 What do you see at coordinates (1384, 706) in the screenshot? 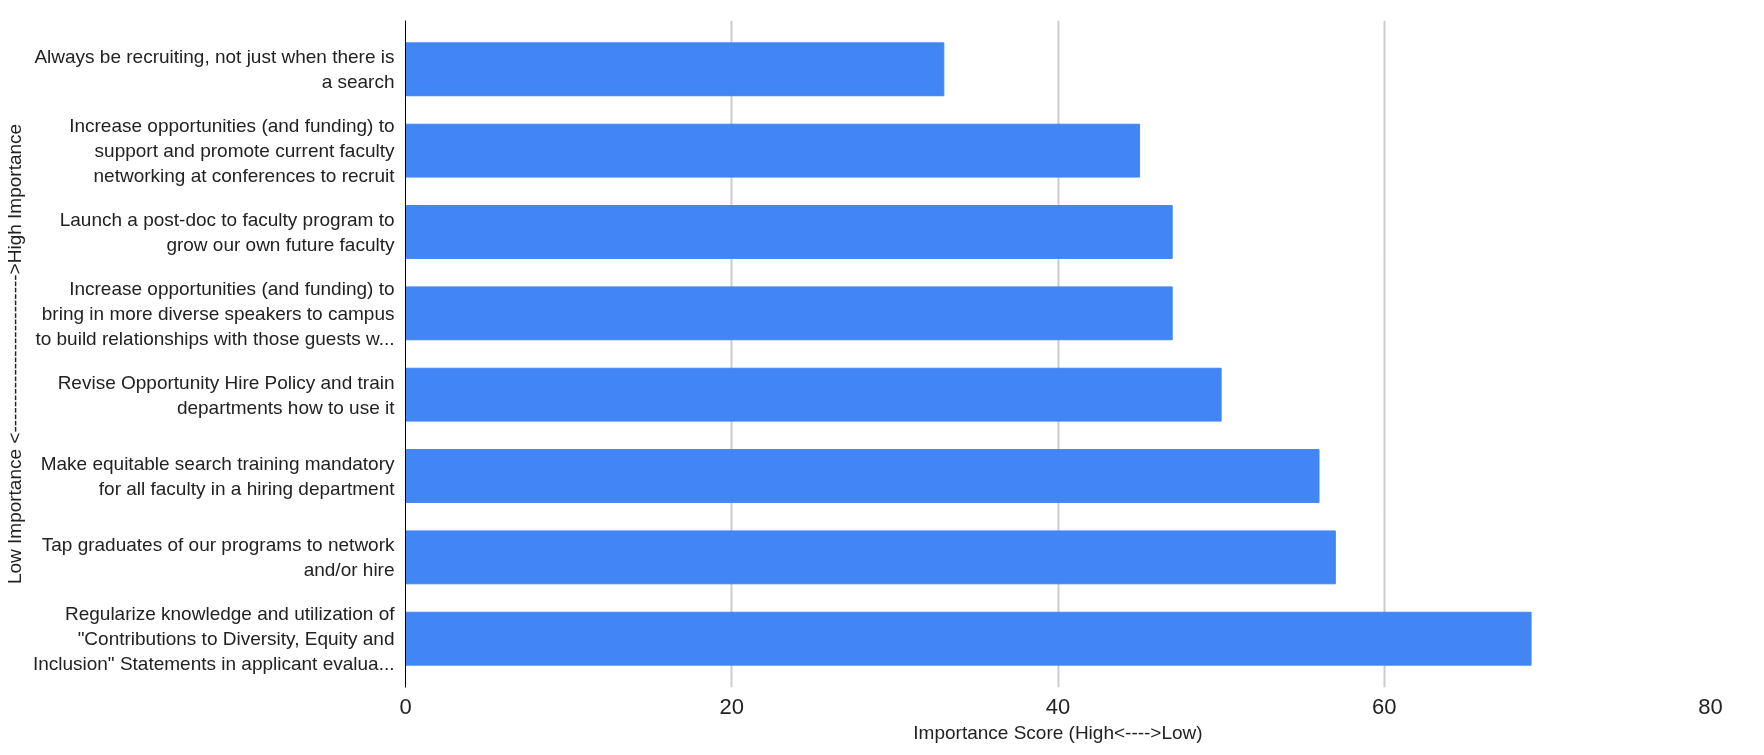
I see `x-tick-label: 60` at bounding box center [1384, 706].